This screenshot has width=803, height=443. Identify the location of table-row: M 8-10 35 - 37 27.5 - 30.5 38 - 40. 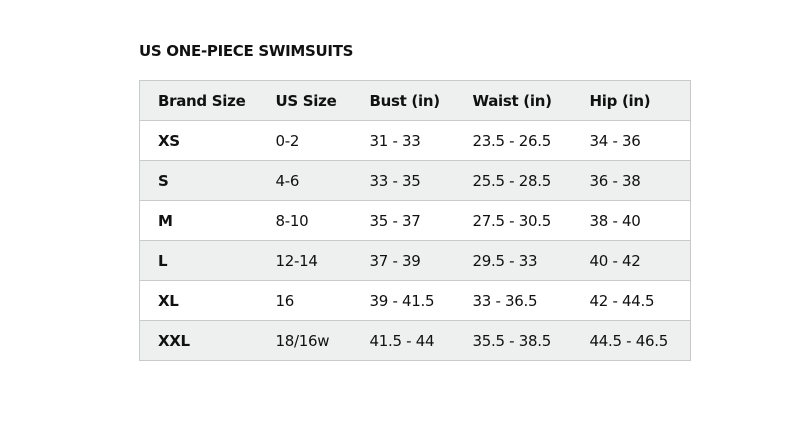
(415, 220).